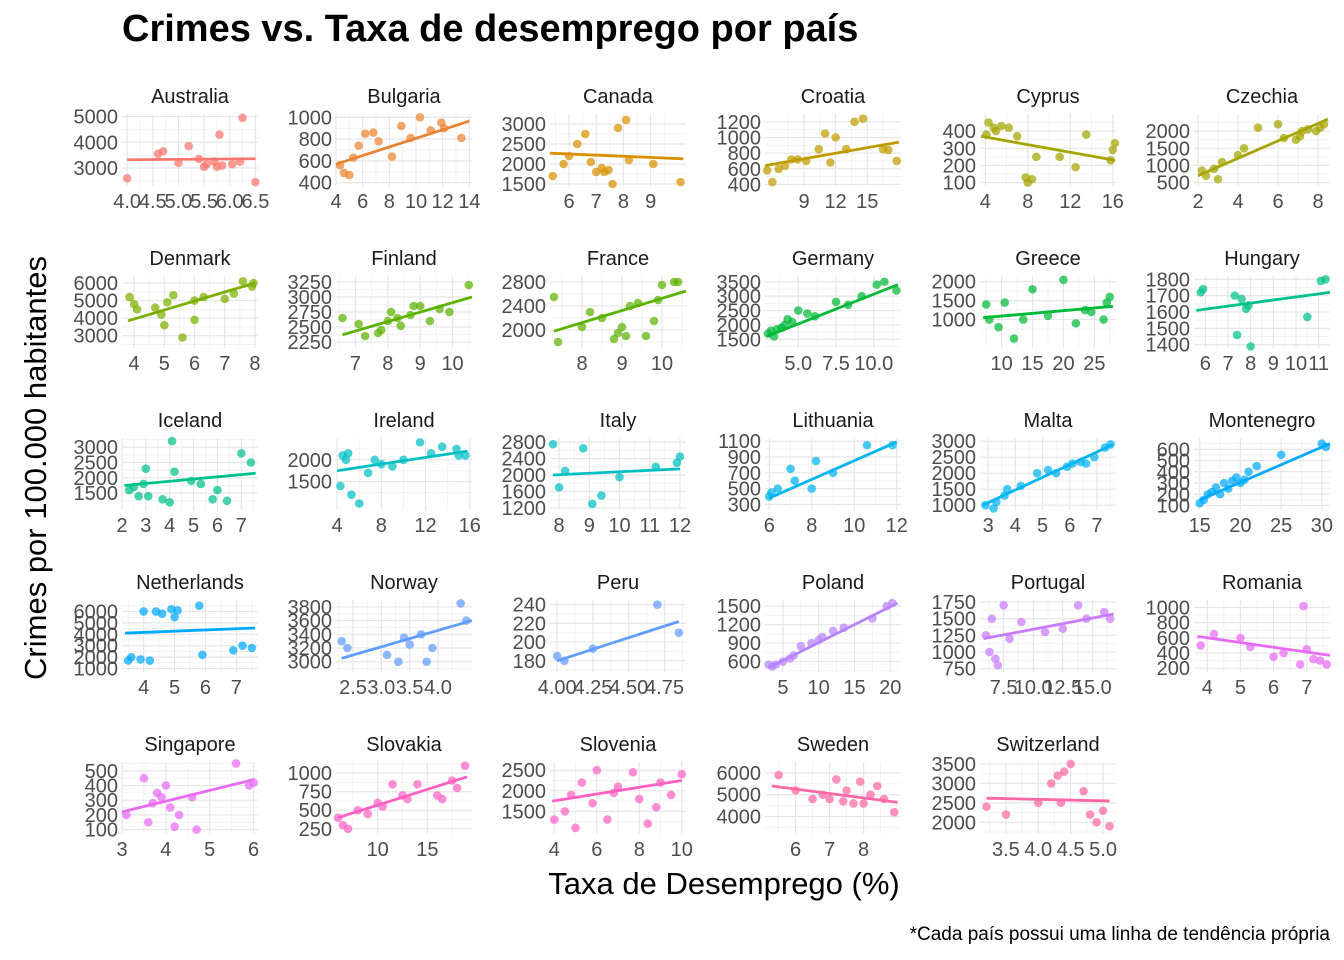  What do you see at coordinates (143, 688) in the screenshot?
I see `x-tick-label: 4` at bounding box center [143, 688].